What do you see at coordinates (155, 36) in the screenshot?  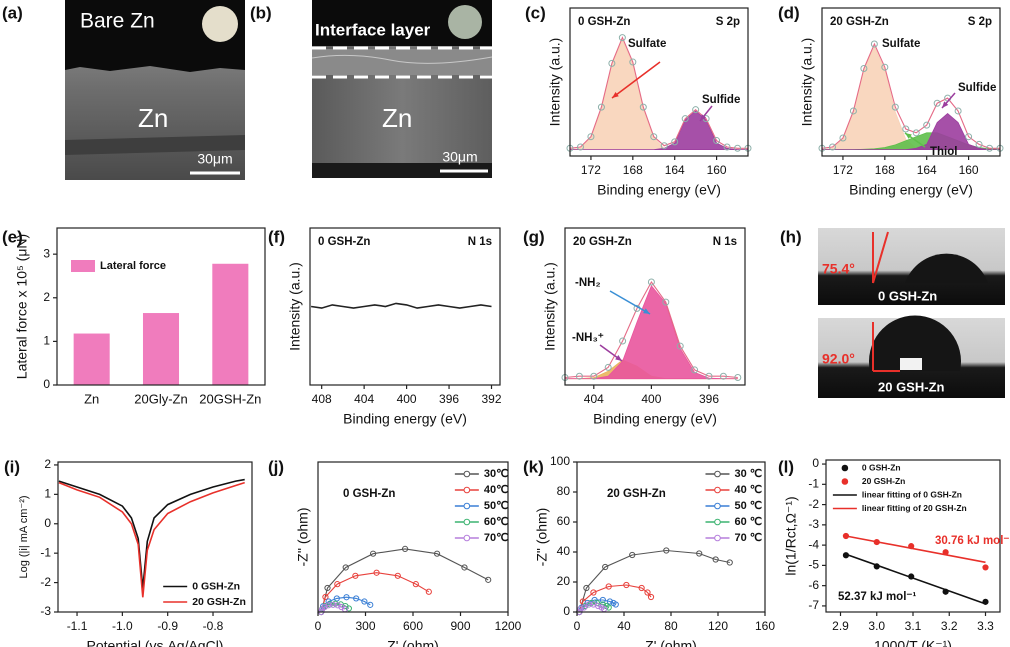 I see `background-region` at bounding box center [155, 36].